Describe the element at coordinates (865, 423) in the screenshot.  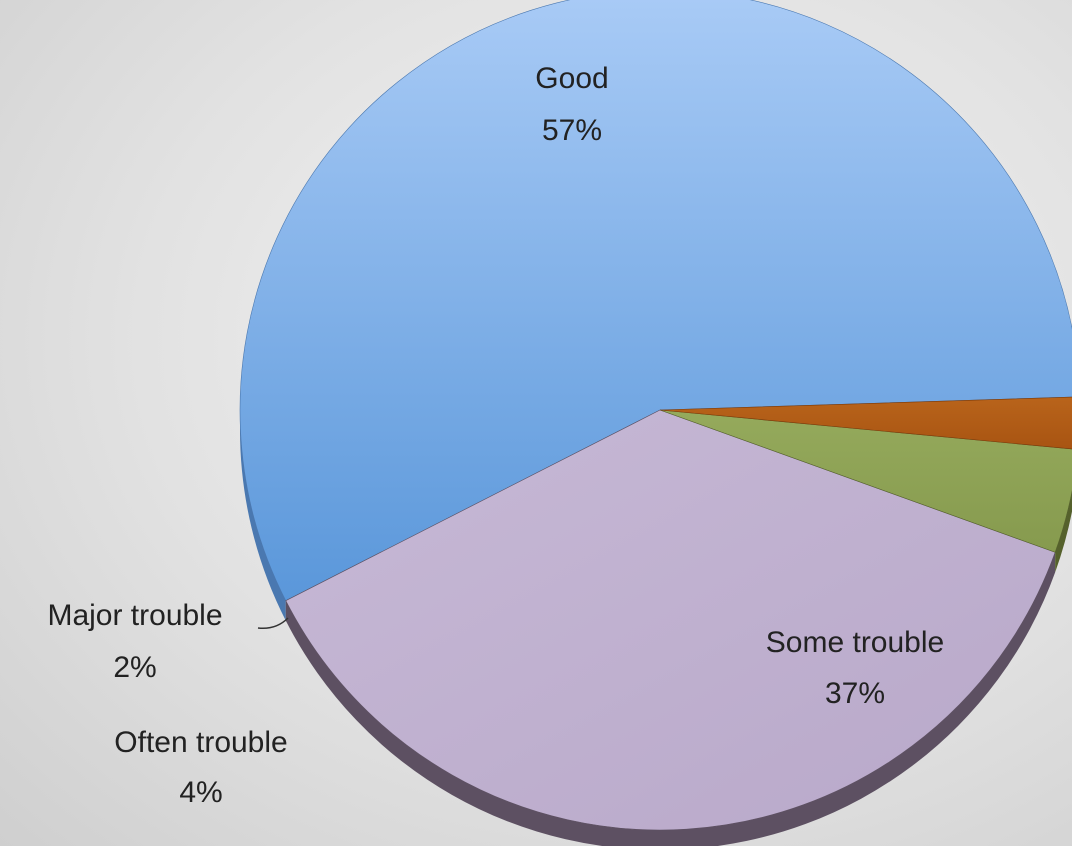
I see `pie-slice-major-trouble` at that location.